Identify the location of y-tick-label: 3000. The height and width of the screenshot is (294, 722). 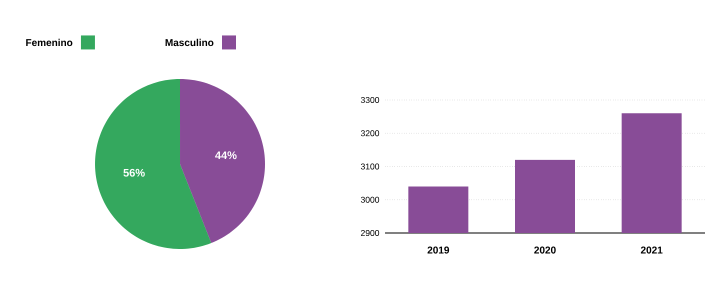
(370, 199).